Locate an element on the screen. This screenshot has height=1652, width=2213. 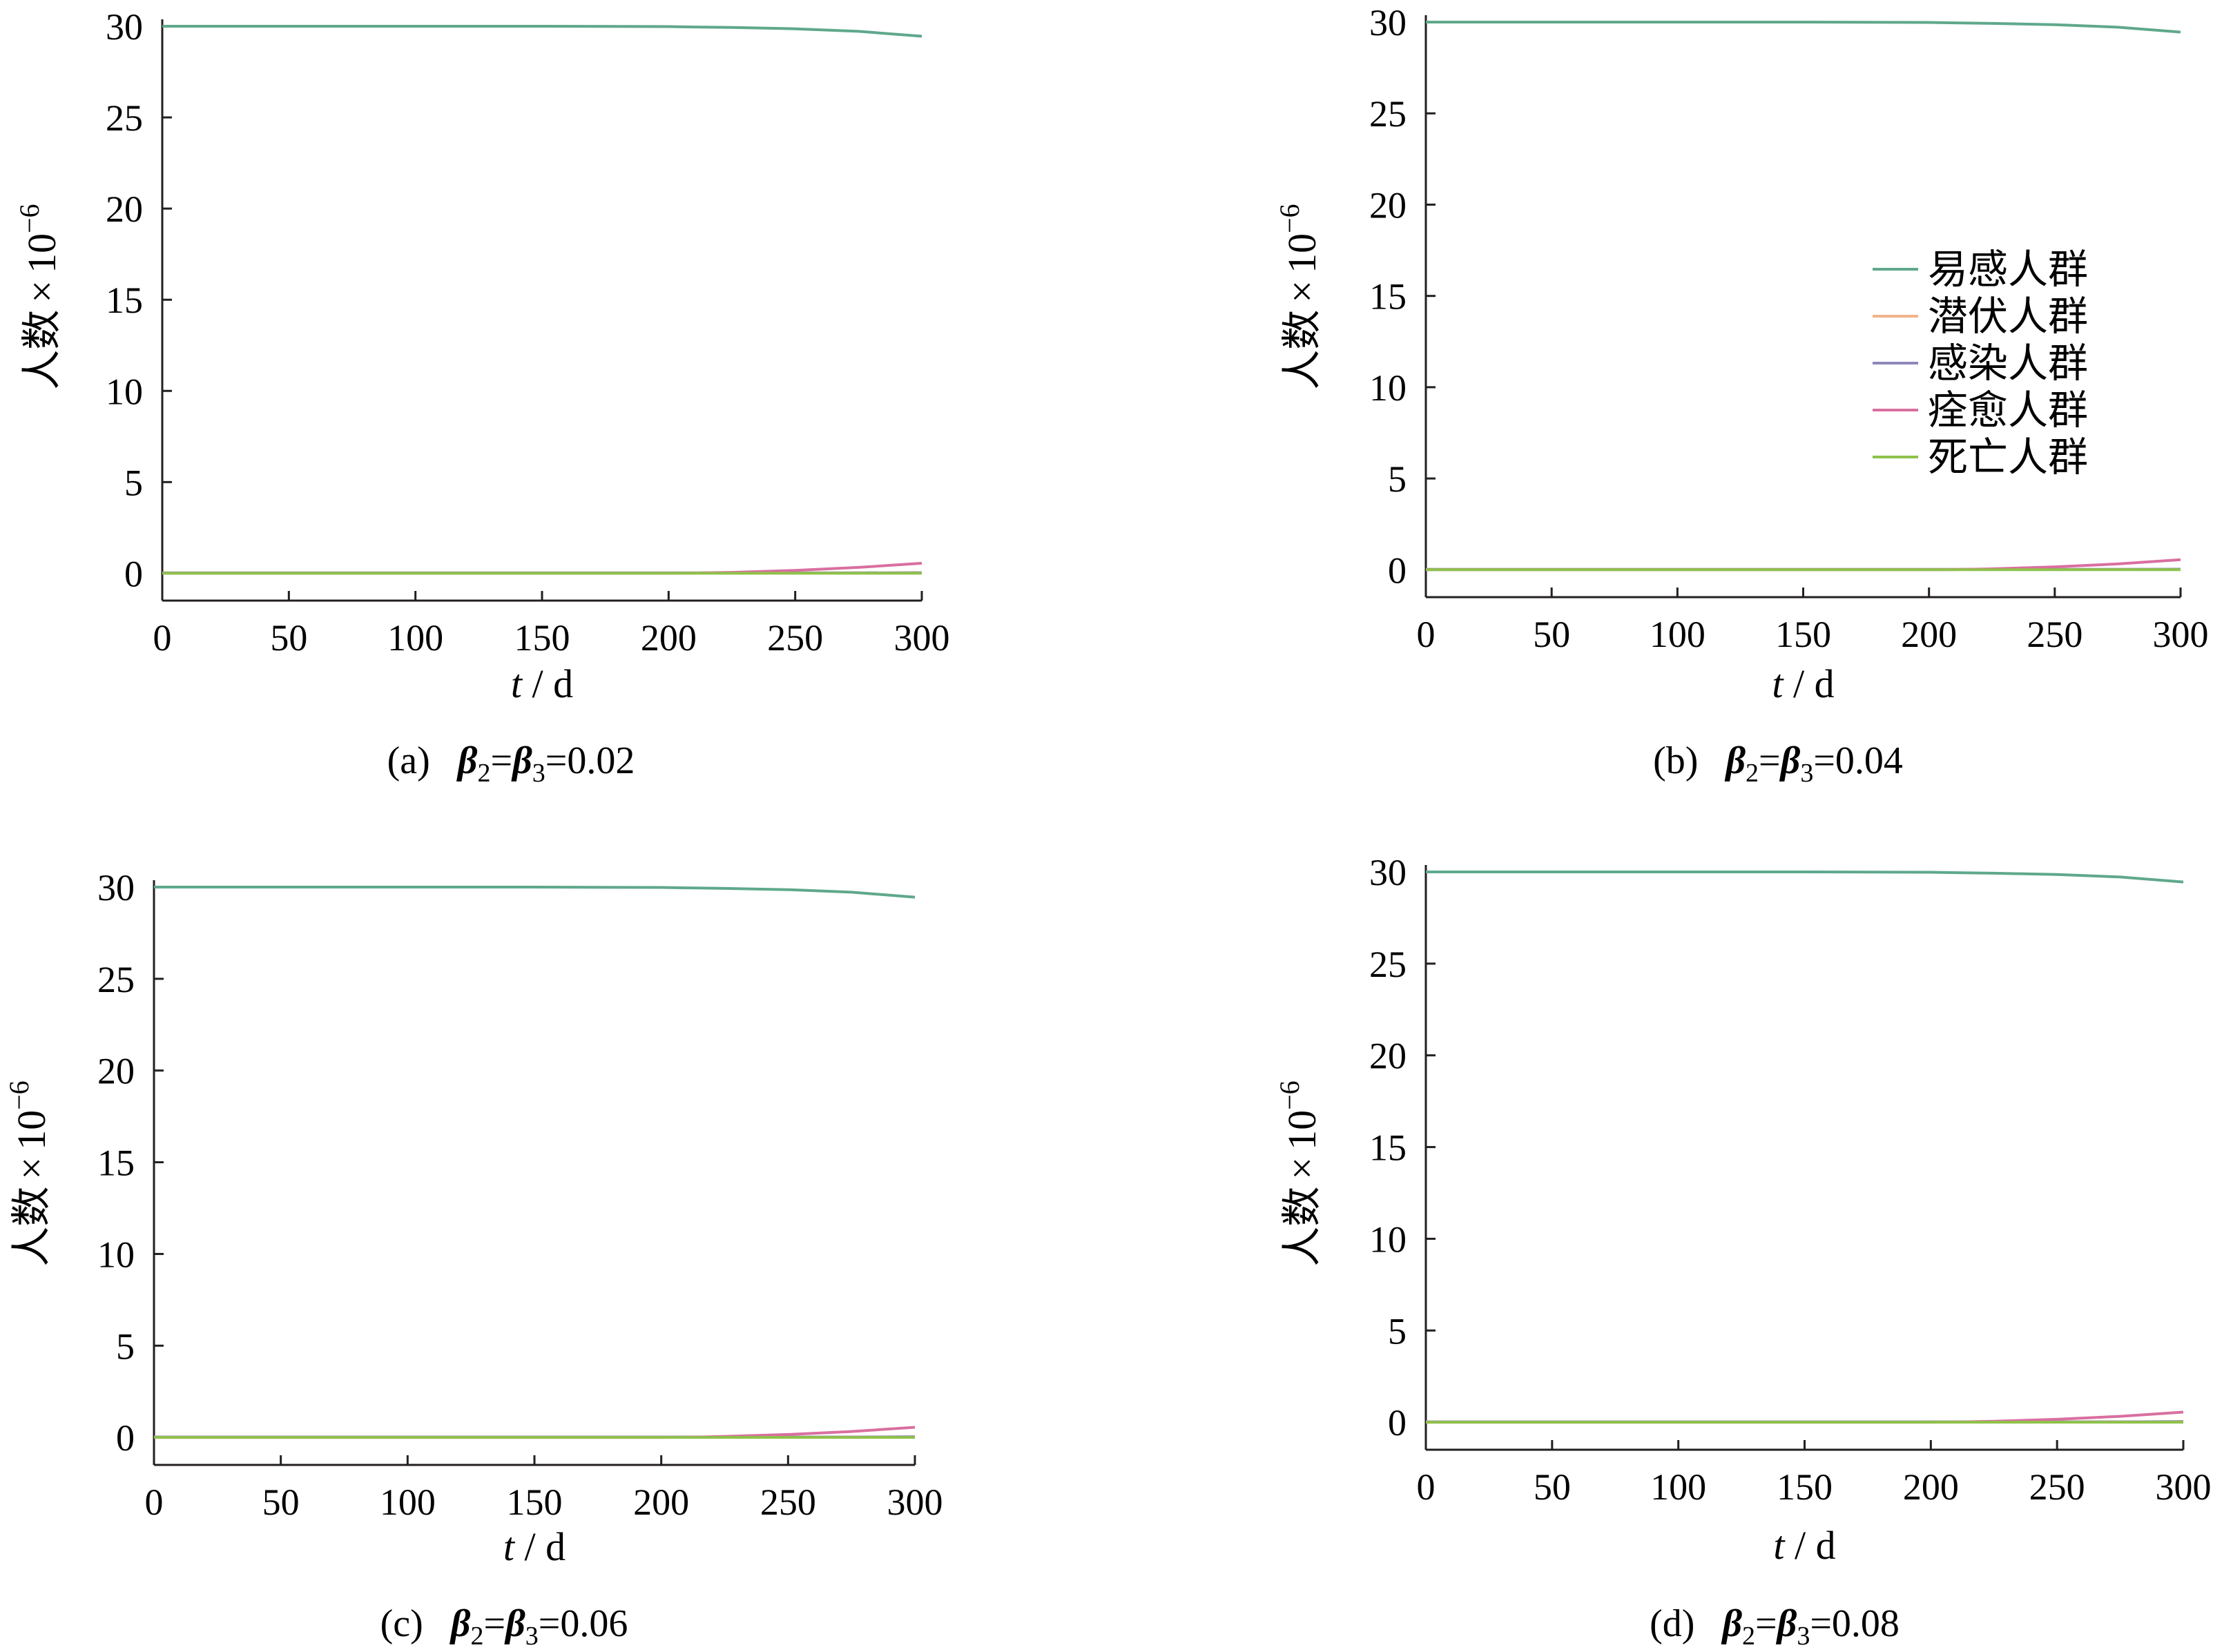
legend-label-0: 易感人群 is located at coordinates (2008, 269).